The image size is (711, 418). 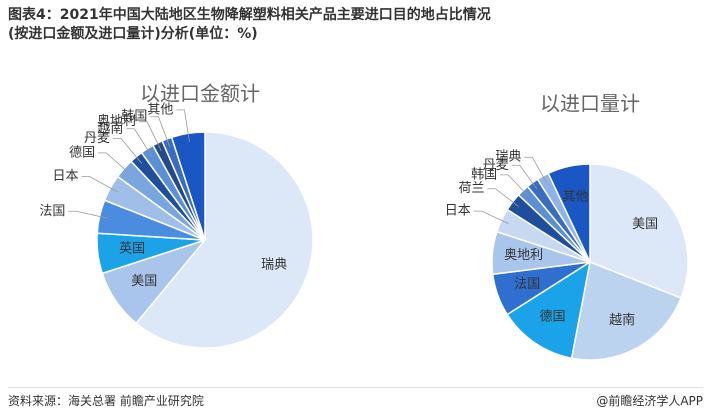 What do you see at coordinates (649, 401) in the screenshot?
I see `credit: @前瞻经济学人APP` at bounding box center [649, 401].